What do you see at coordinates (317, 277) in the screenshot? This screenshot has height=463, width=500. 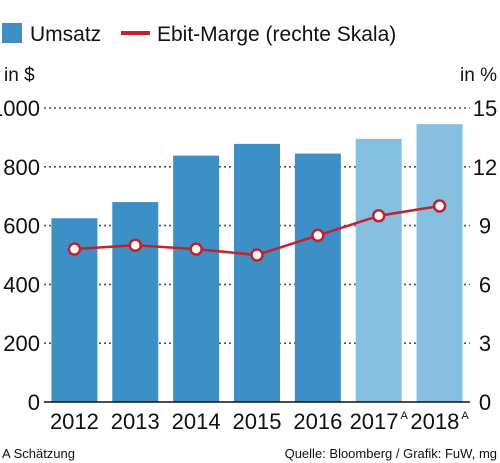 I see `bar-umsatz-2016` at bounding box center [317, 277].